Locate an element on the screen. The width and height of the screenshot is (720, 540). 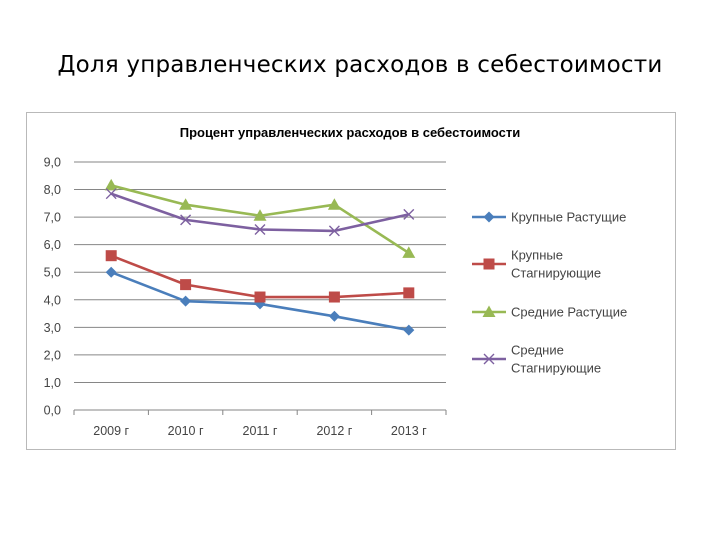
y-tick-label: 9,0 is located at coordinates (52, 163).